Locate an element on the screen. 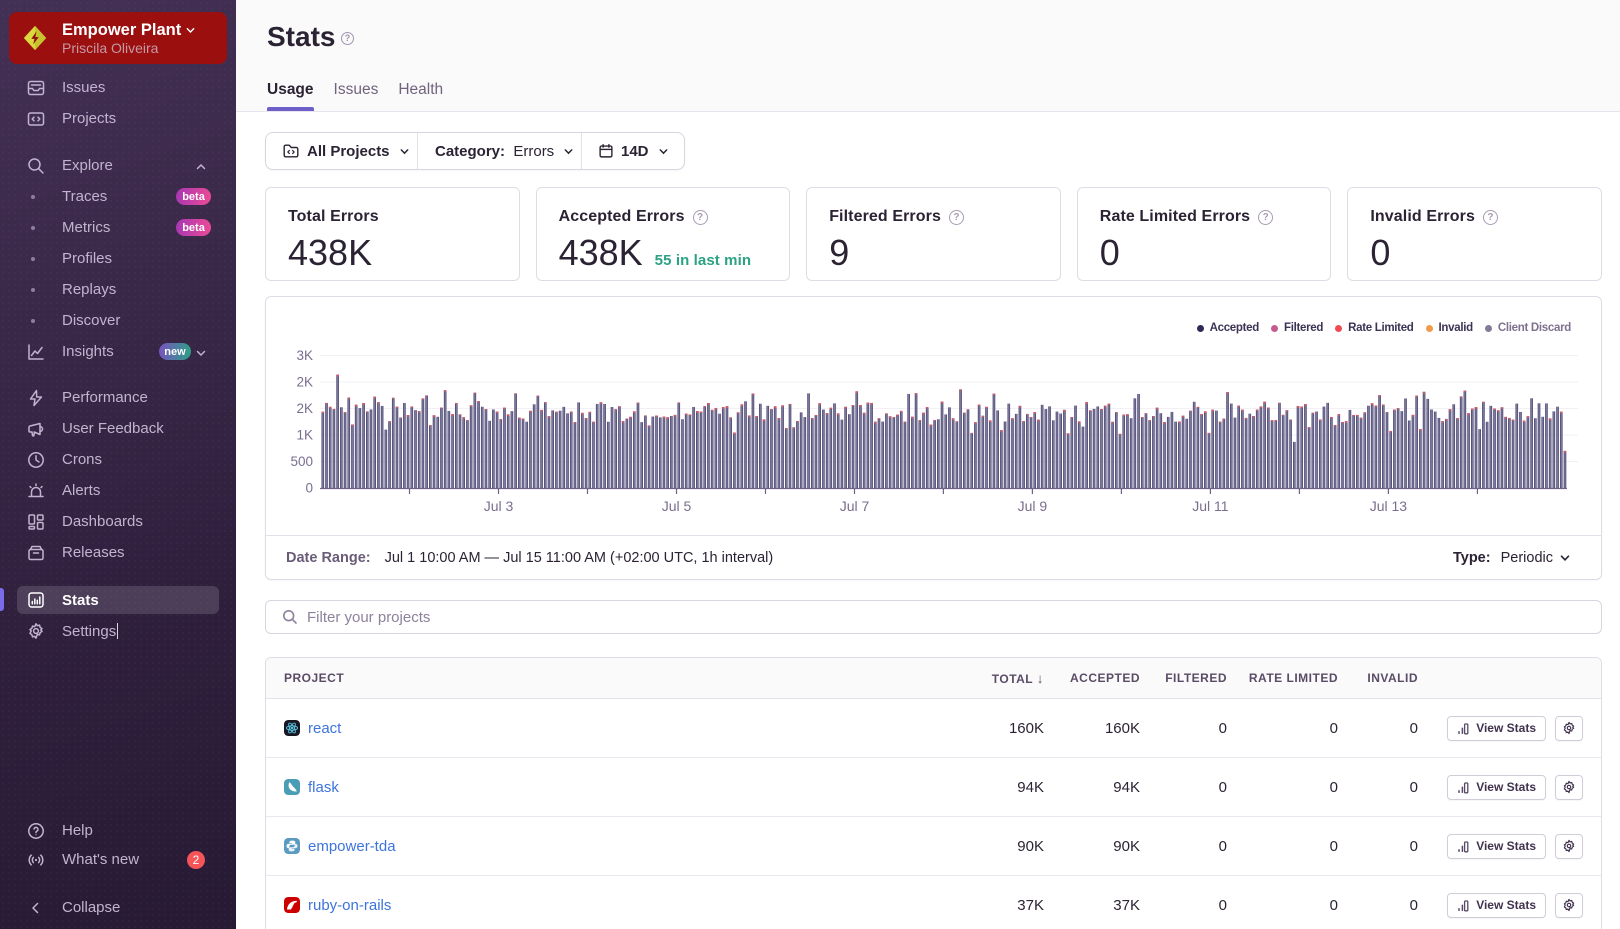 The image size is (1620, 929). svg-text: Jul 9 is located at coordinates (1033, 506).